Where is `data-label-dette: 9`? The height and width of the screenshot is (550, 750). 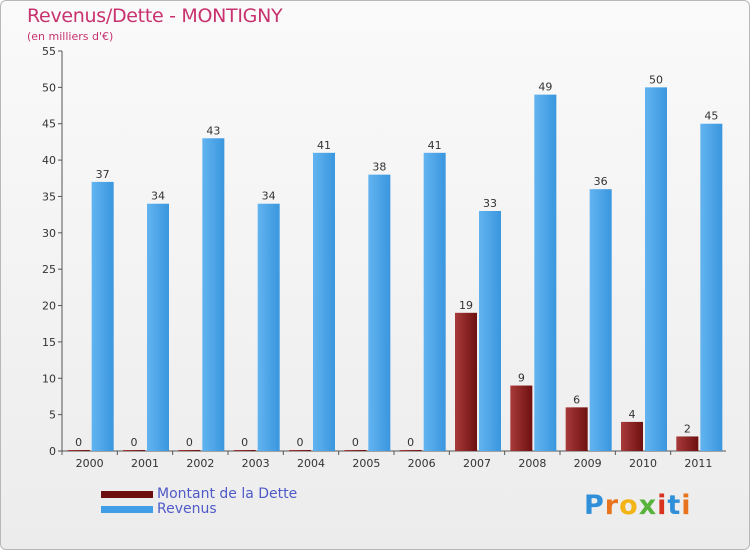
data-label-dette: 9 is located at coordinates (521, 378).